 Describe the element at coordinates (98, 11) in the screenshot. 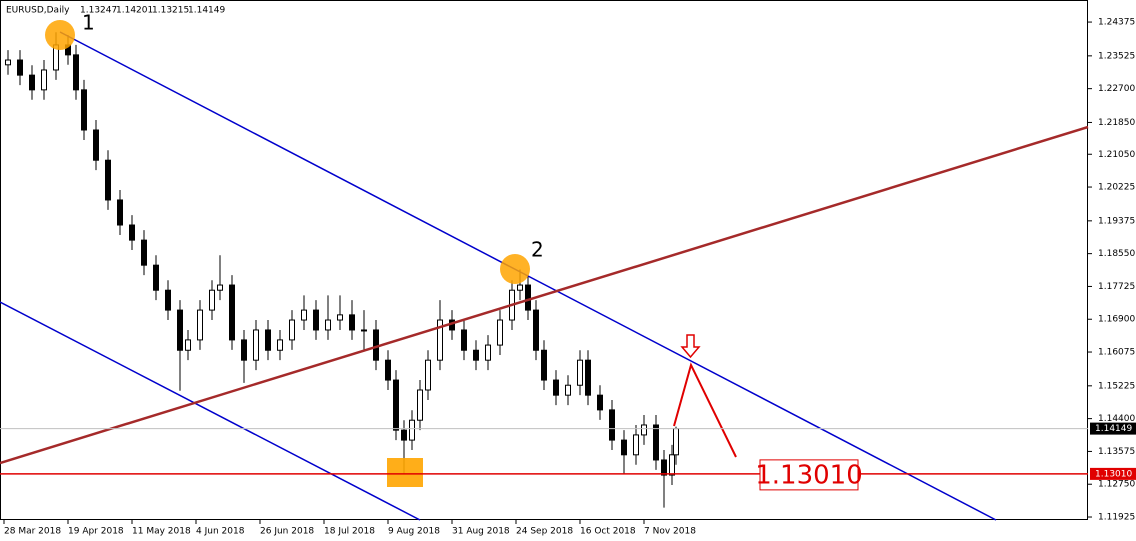

I see `ohlc-open: 1.13247` at that location.